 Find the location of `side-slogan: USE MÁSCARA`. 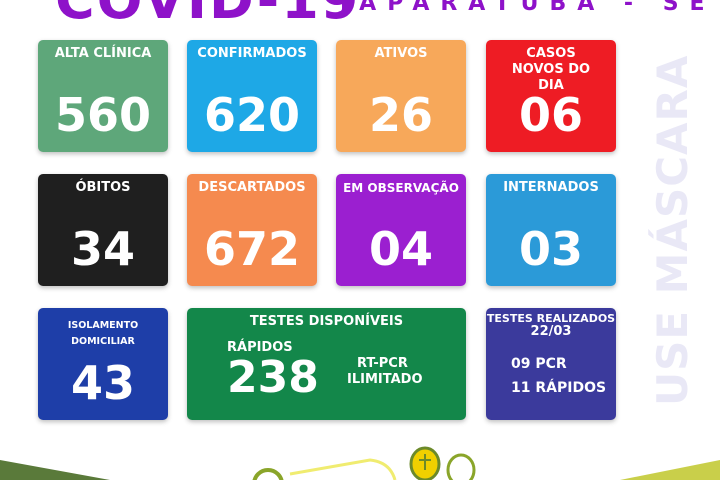

side-slogan: USE MÁSCARA is located at coordinates (672, 230).